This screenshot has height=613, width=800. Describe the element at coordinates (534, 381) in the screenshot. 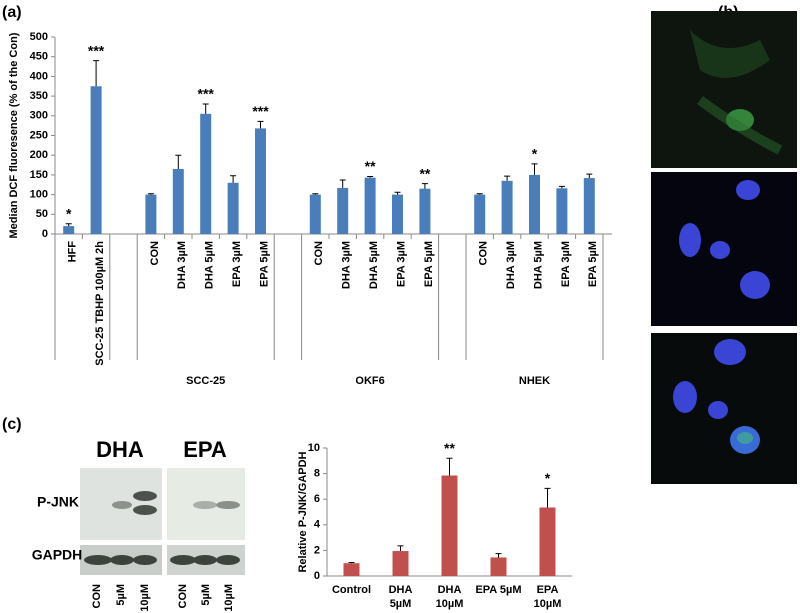

I see `group-label: NHEK` at that location.